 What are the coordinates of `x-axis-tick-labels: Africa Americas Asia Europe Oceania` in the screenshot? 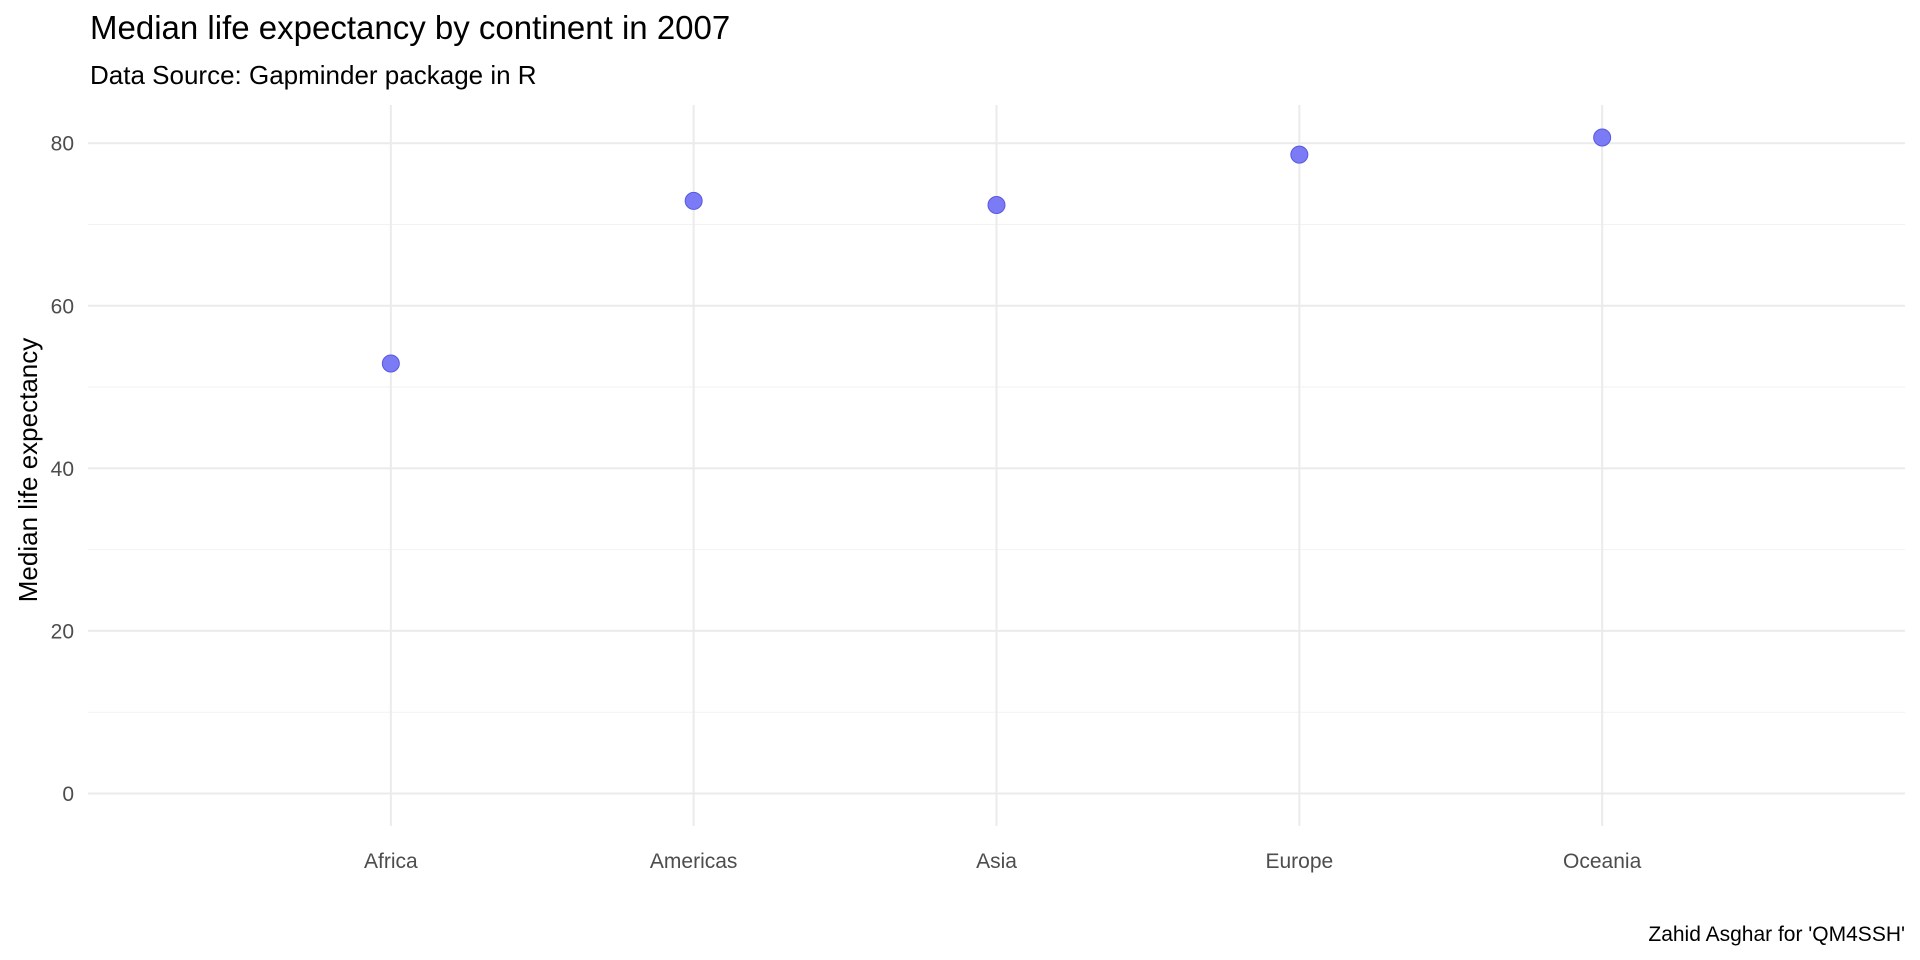 It's located at (1003, 861).